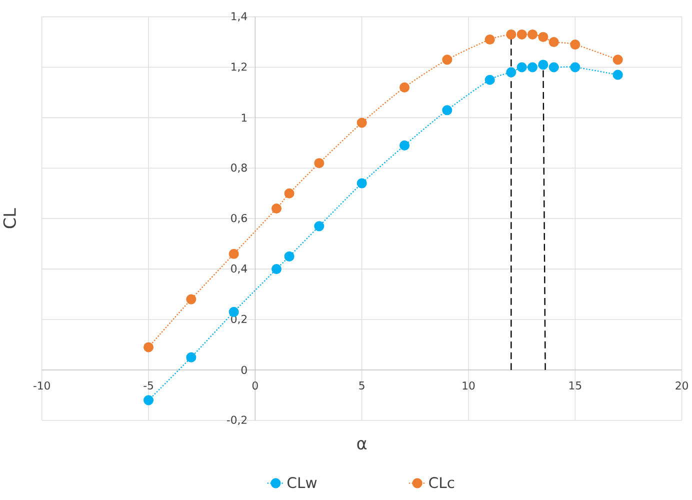 The image size is (692, 500). I want to click on x-tick-label: 0, so click(255, 386).